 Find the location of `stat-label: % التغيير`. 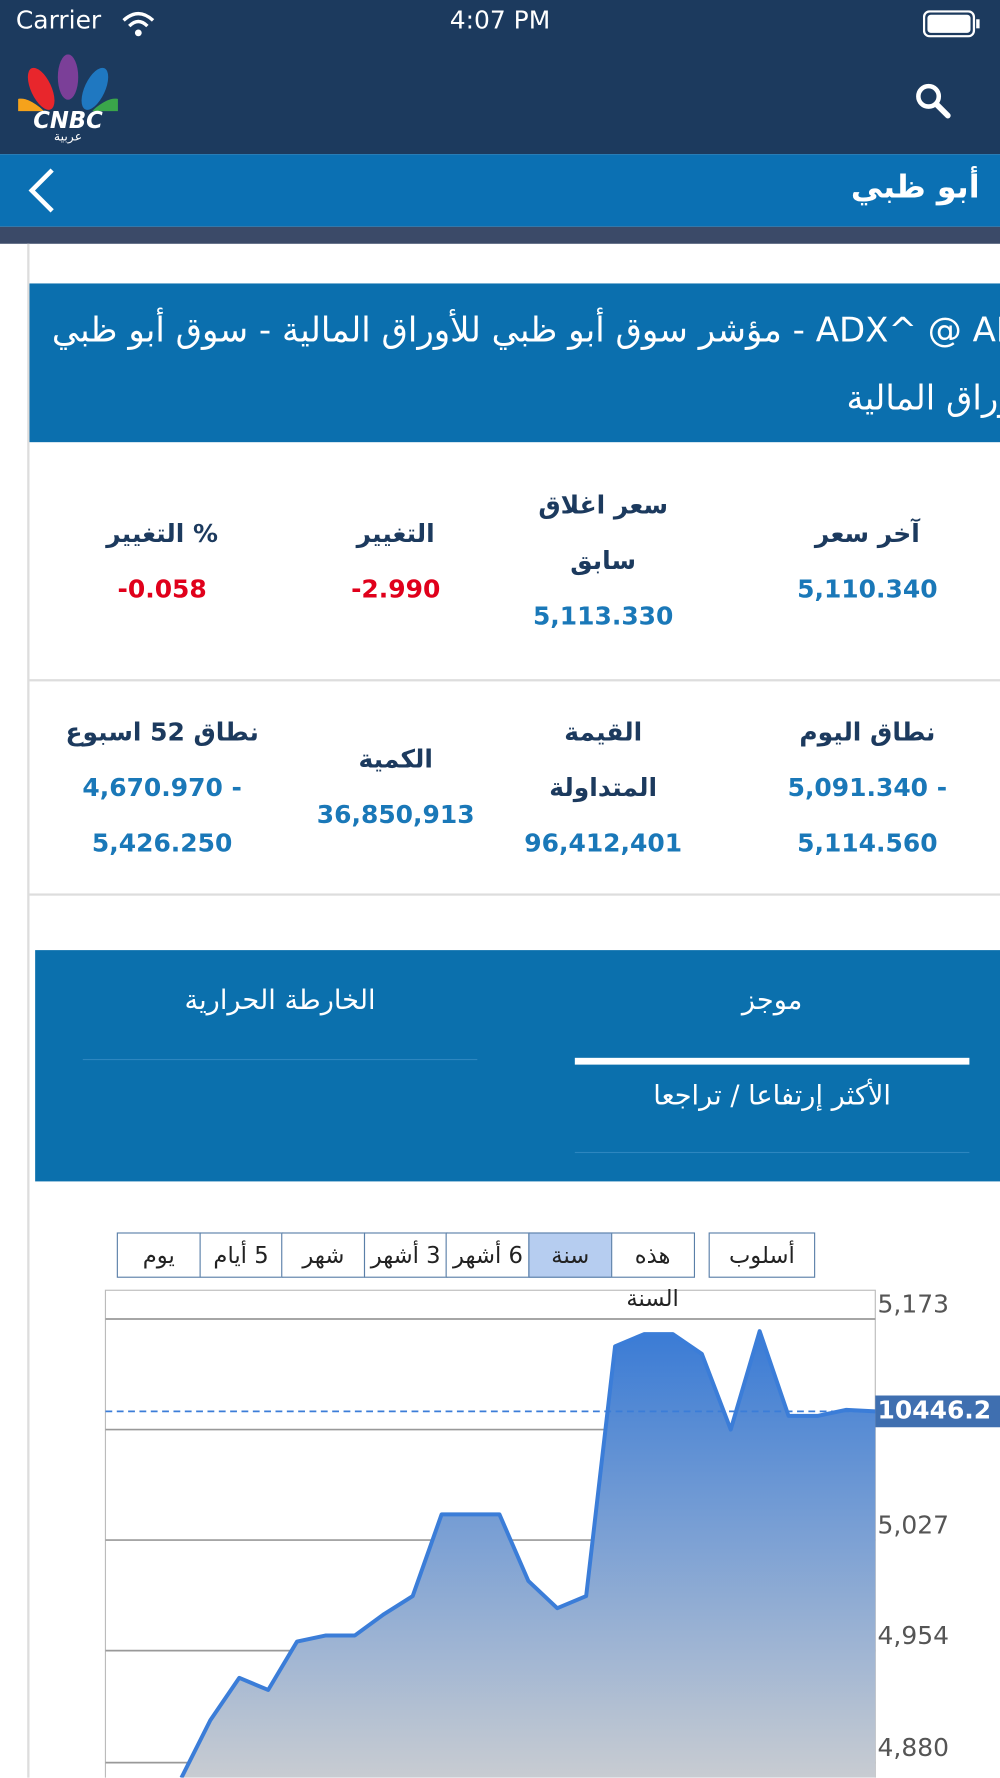

stat-label: % التغيير is located at coordinates (162, 534).